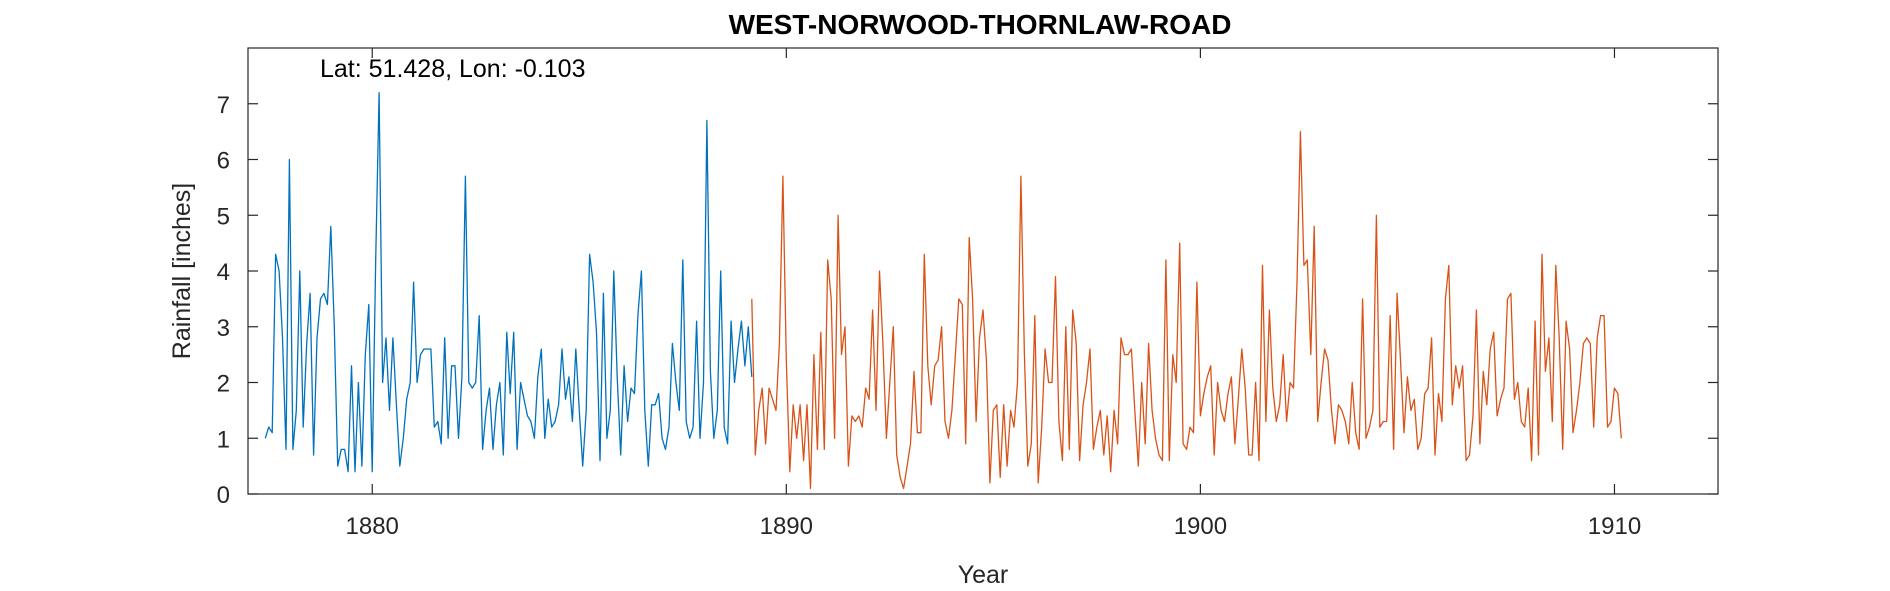 This screenshot has height=591, width=1890. What do you see at coordinates (223, 105) in the screenshot?
I see `y-tick-label: 7` at bounding box center [223, 105].